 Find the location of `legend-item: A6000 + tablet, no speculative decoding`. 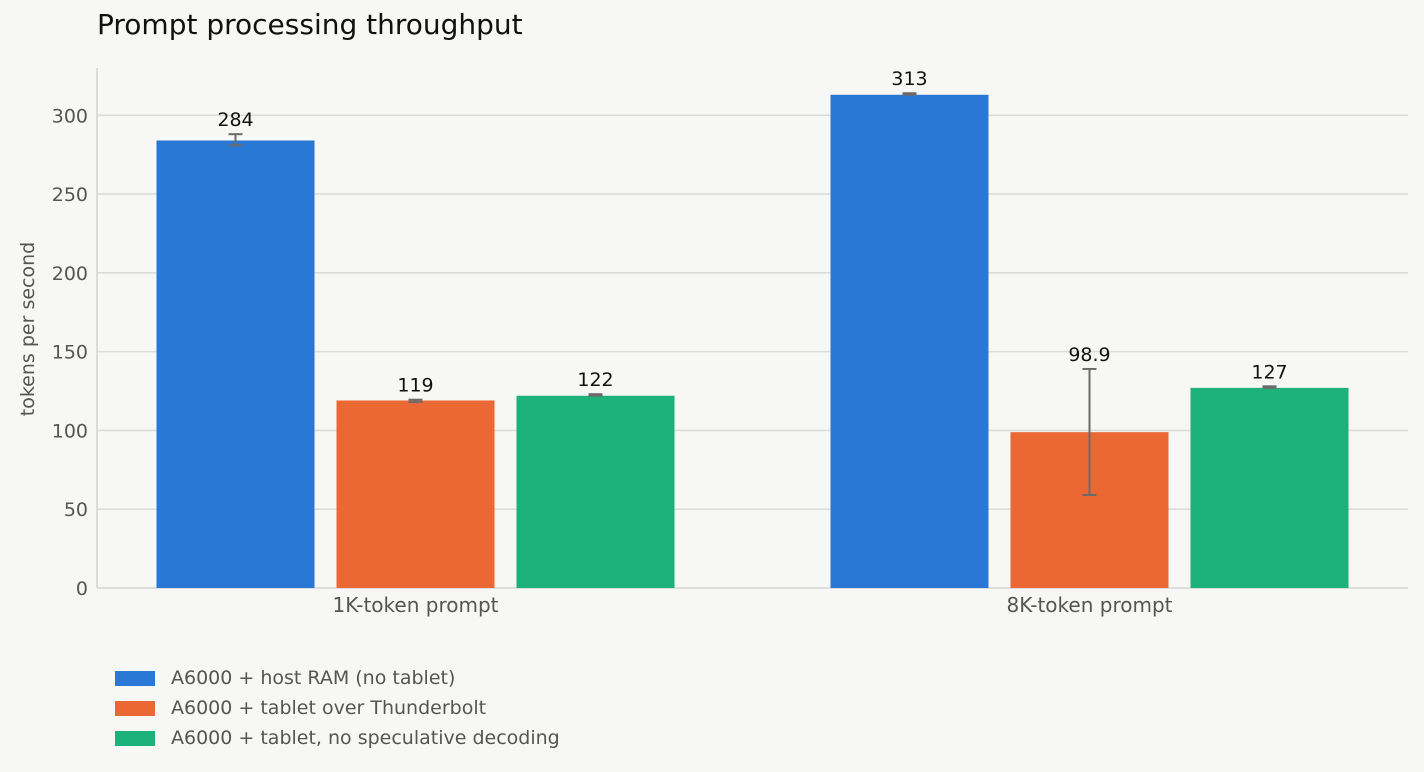

legend-item: A6000 + tablet, no speculative decoding is located at coordinates (337, 738).